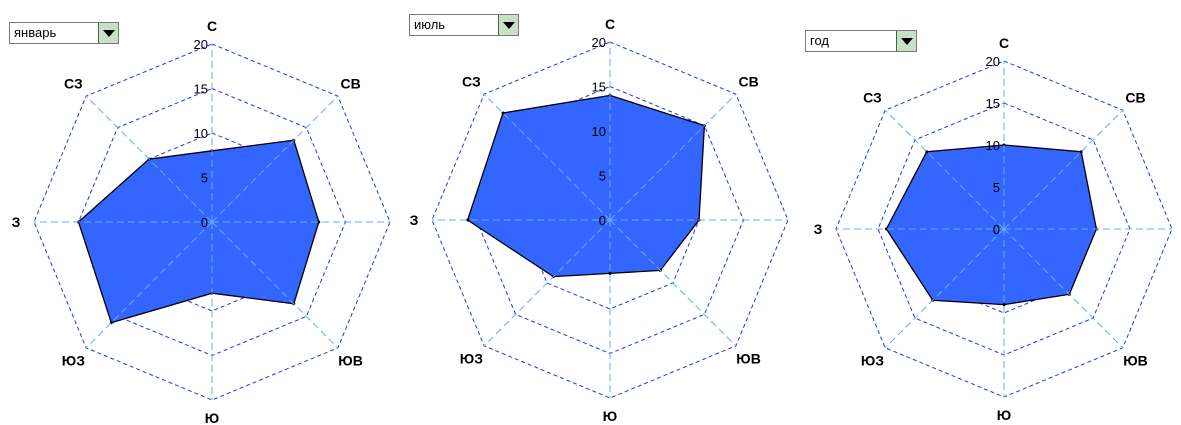 This screenshot has width=1181, height=425. What do you see at coordinates (464, 25) in the screenshot?
I see `month-select-july: июль` at bounding box center [464, 25].